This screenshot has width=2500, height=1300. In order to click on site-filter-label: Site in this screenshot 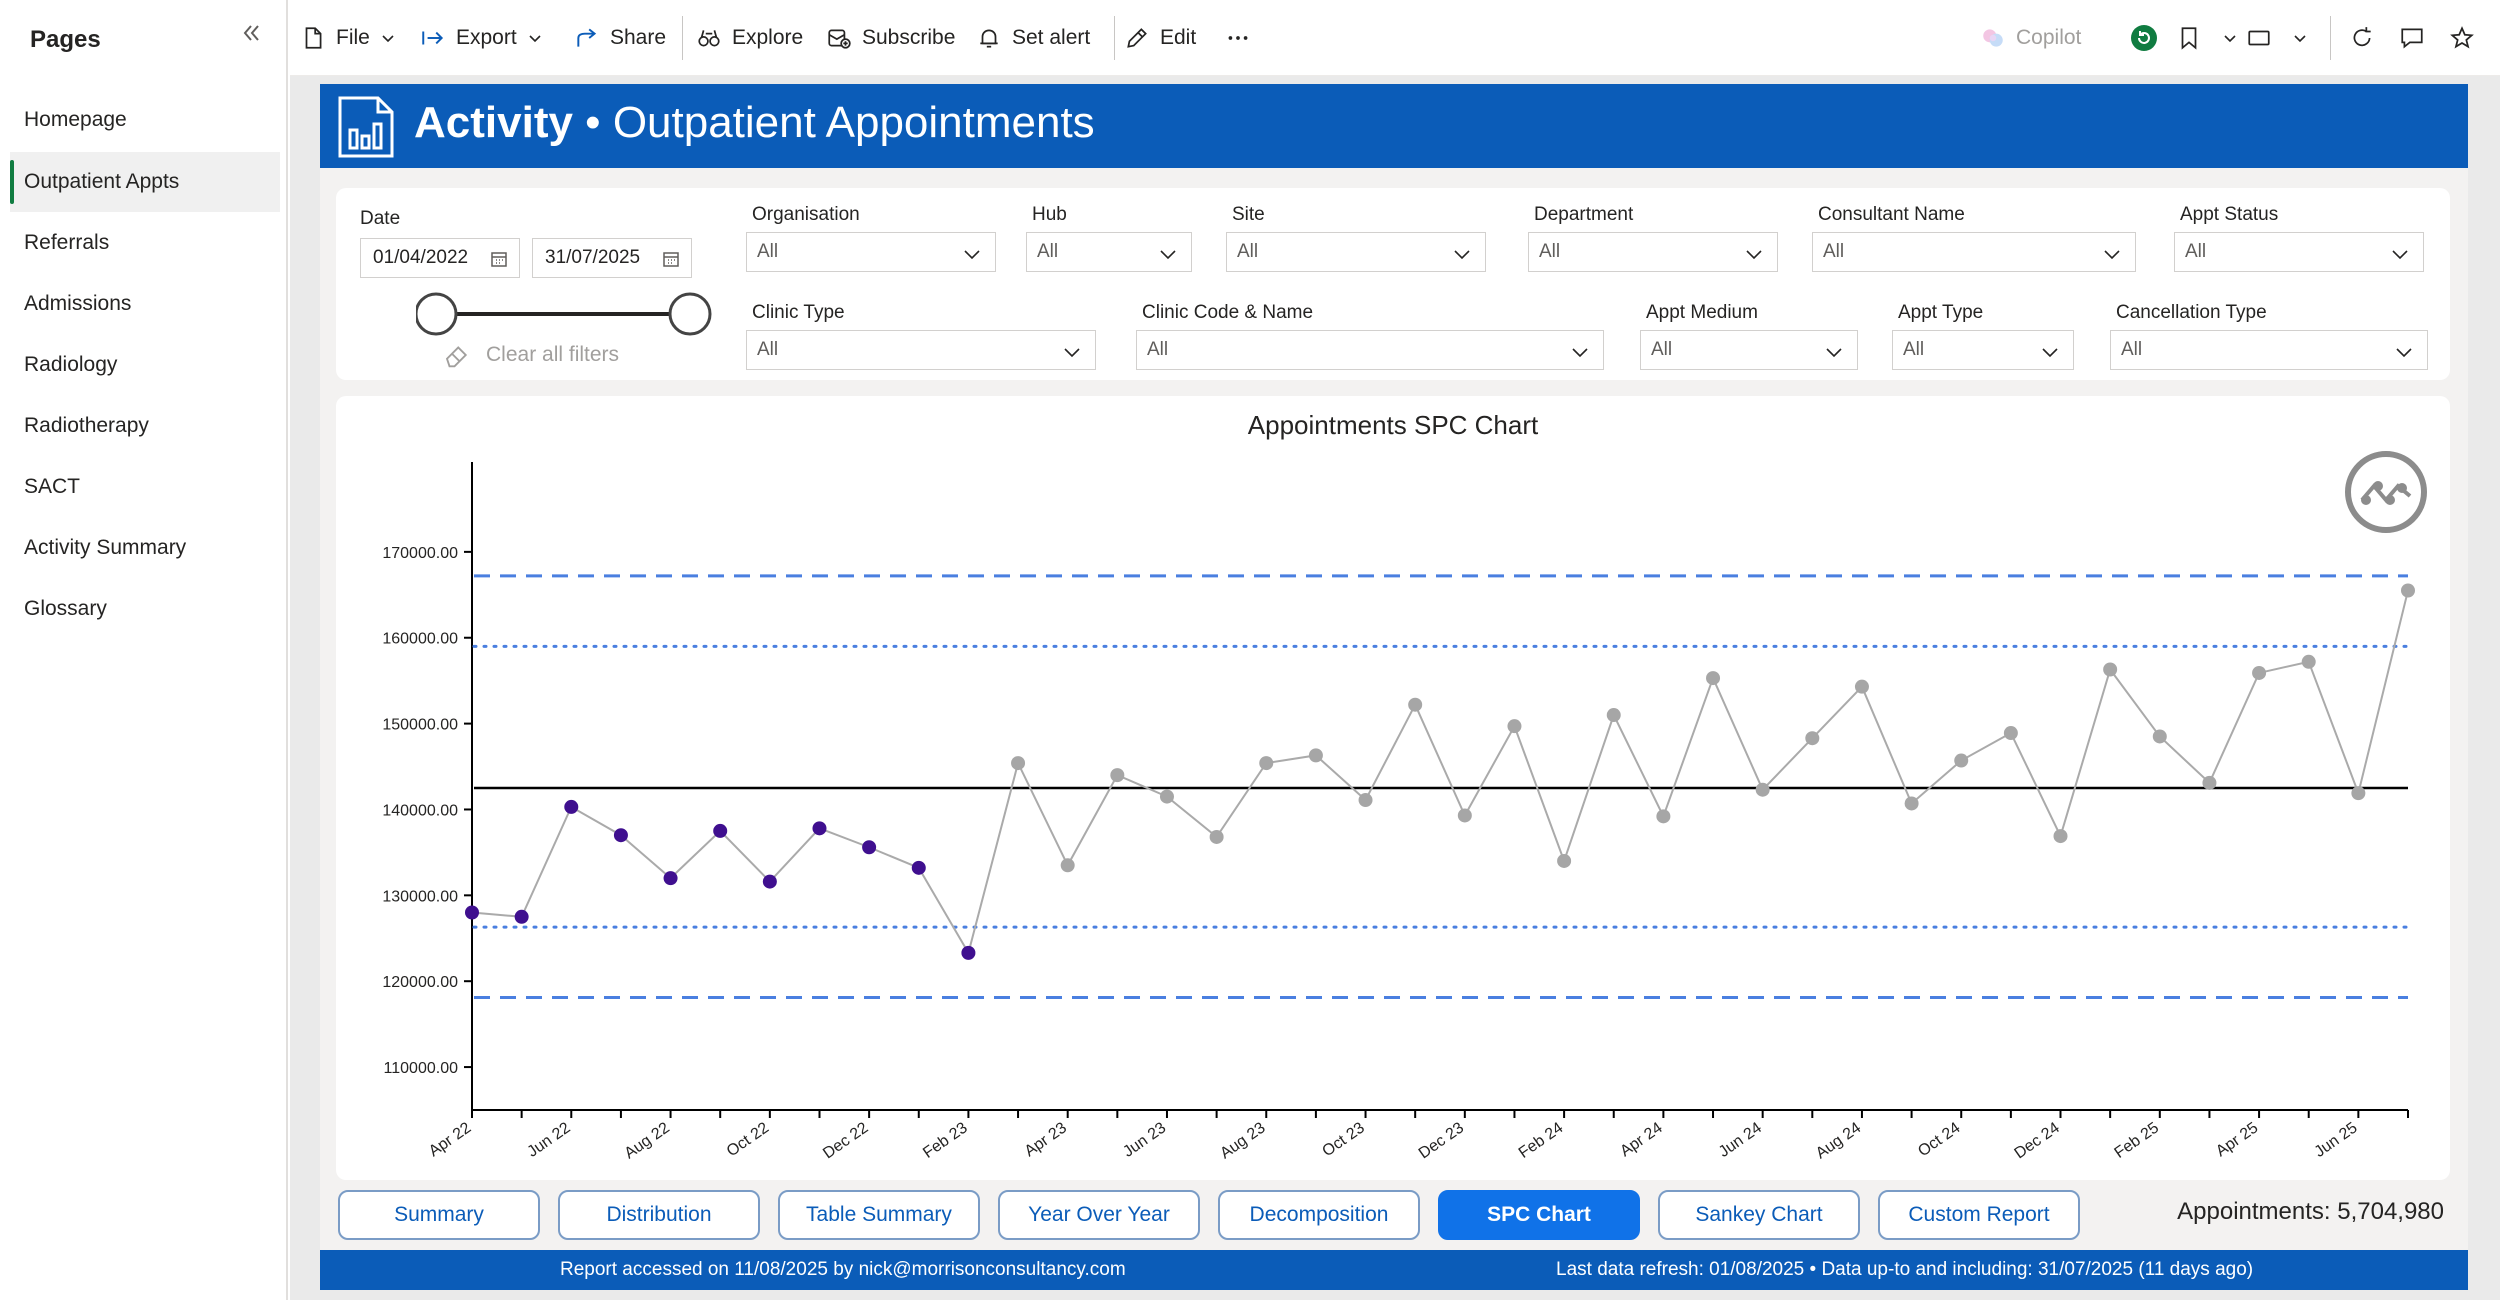, I will do `click(1248, 214)`.